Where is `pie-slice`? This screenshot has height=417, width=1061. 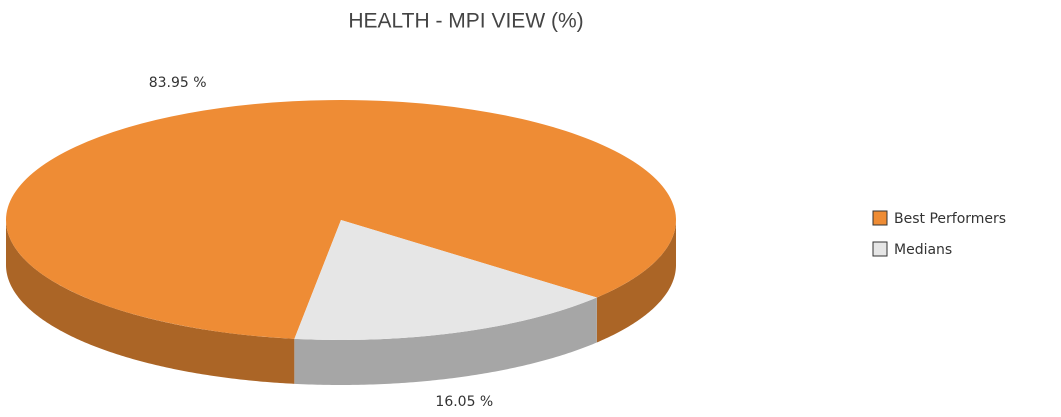 pie-slice is located at coordinates (445, 280).